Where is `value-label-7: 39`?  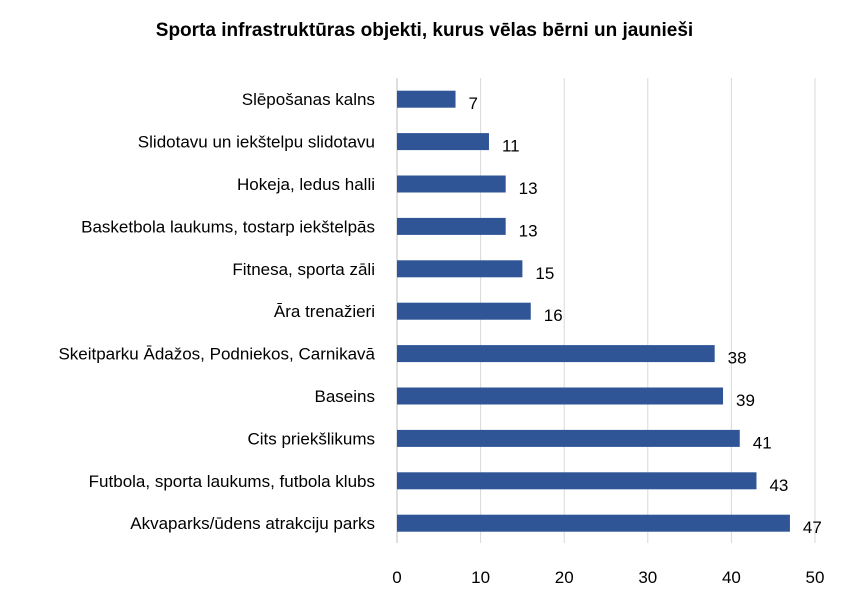 value-label-7: 39 is located at coordinates (745, 400).